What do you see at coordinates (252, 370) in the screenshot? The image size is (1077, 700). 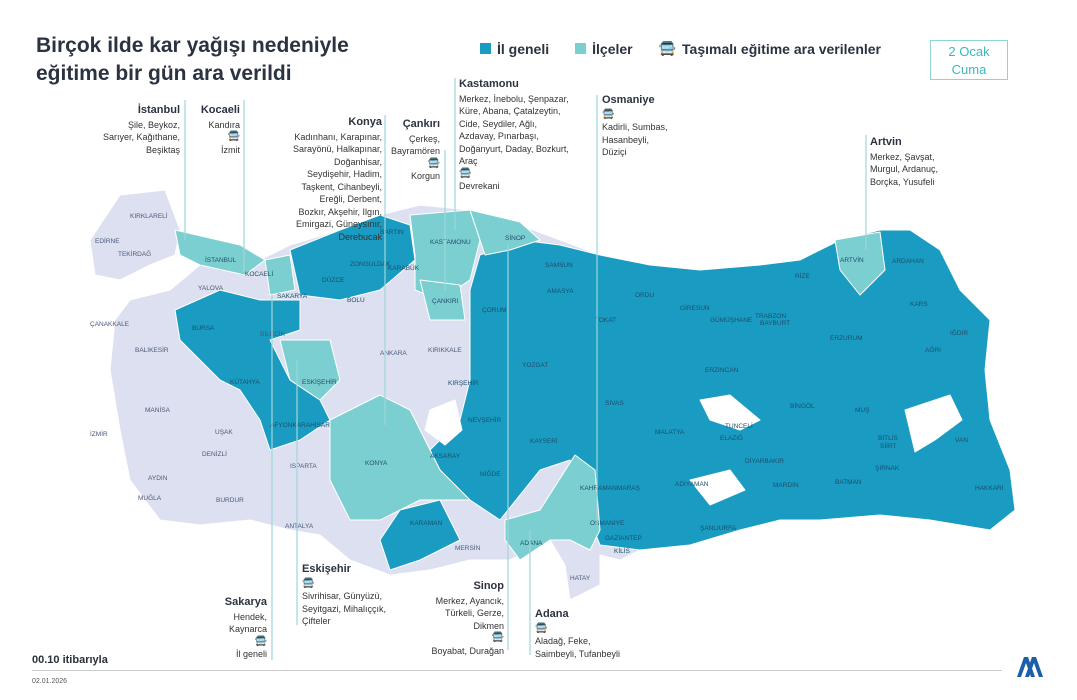 I see `region-il-geneli-west` at bounding box center [252, 370].